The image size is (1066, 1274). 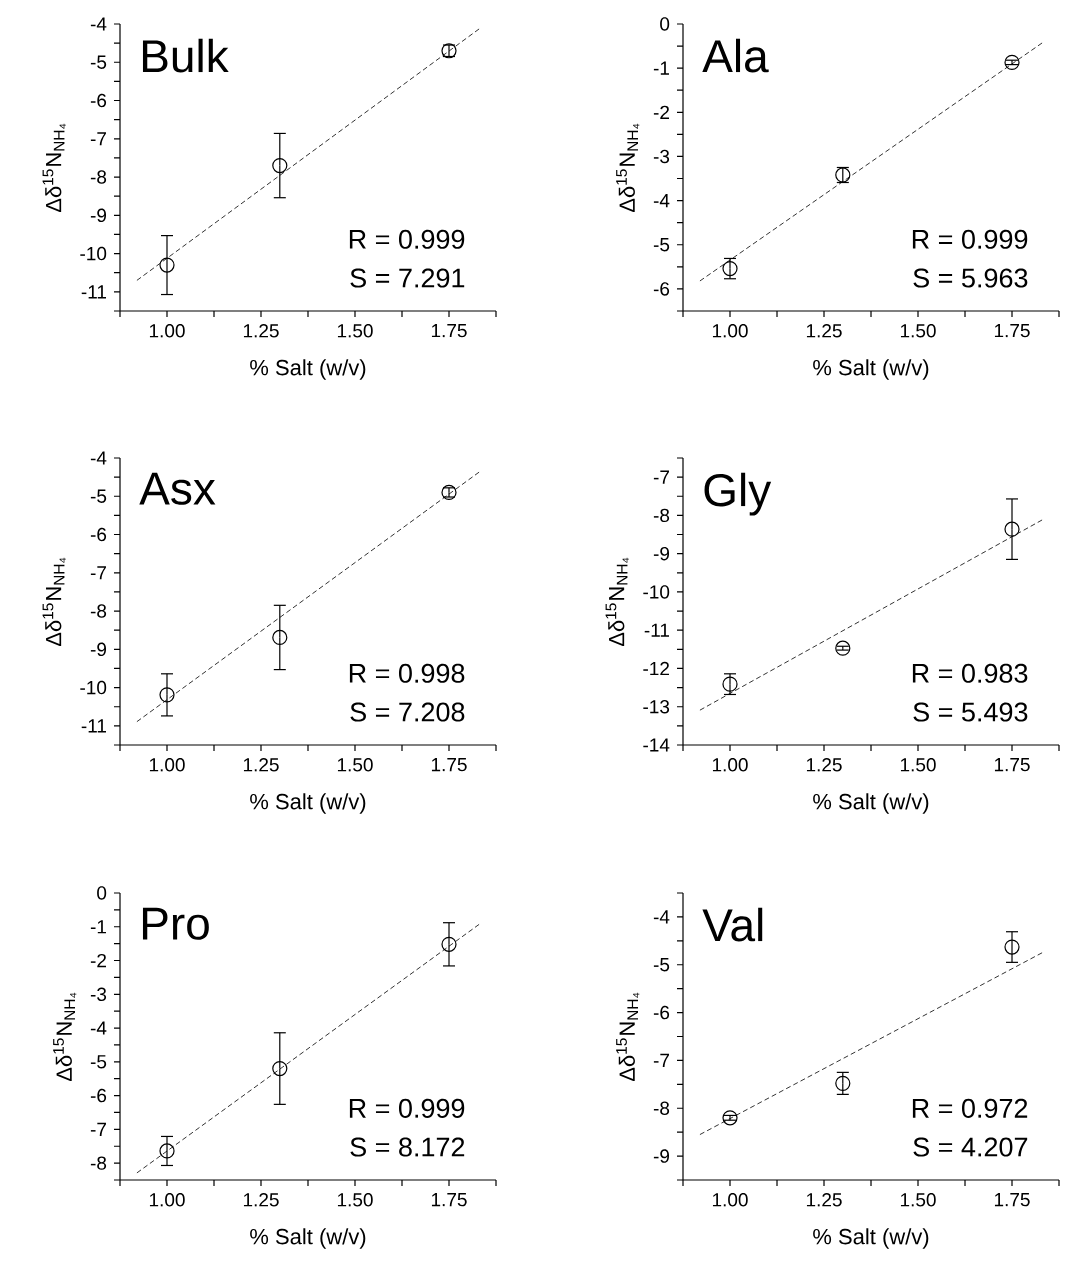 What do you see at coordinates (656, 706) in the screenshot?
I see `y-tick-label: -13` at bounding box center [656, 706].